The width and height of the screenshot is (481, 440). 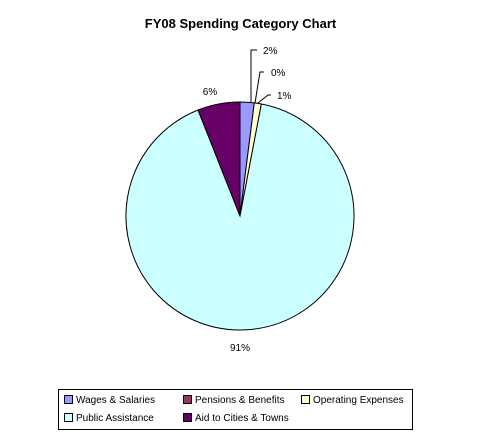 I want to click on legend-label-aid: Aid to Cities & Towns, so click(x=242, y=418).